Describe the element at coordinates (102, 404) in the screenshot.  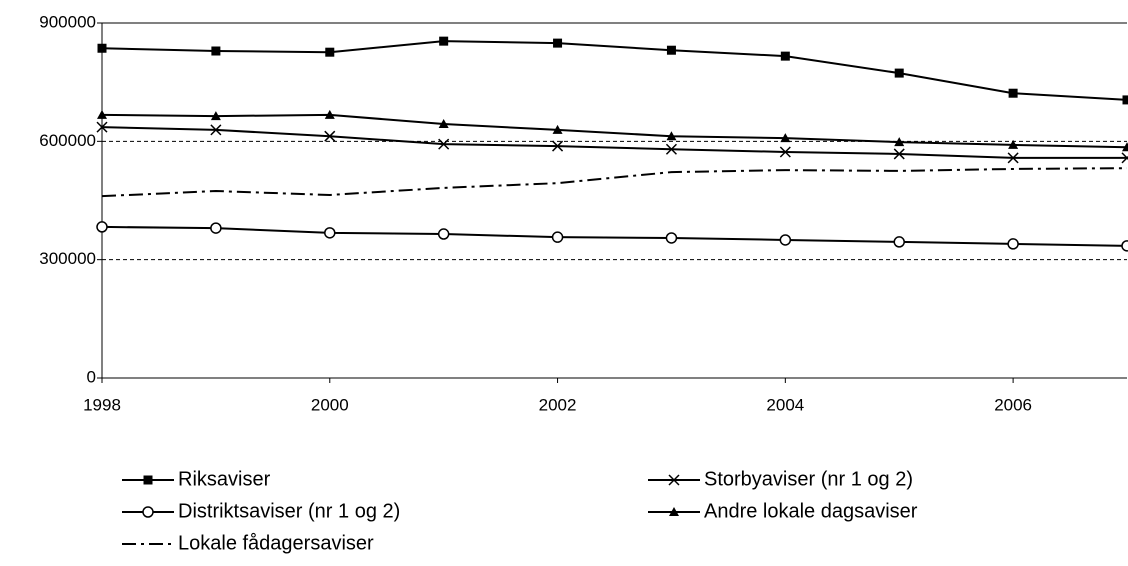
I see `x-tick-label: 1998` at that location.